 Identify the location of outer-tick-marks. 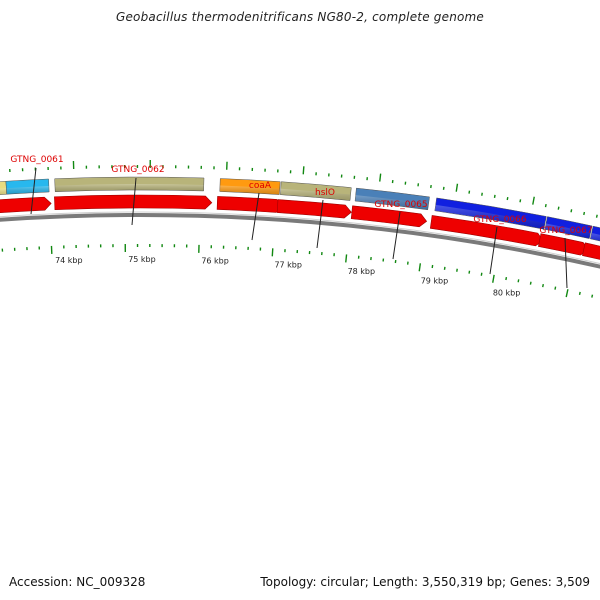
(303, 189).